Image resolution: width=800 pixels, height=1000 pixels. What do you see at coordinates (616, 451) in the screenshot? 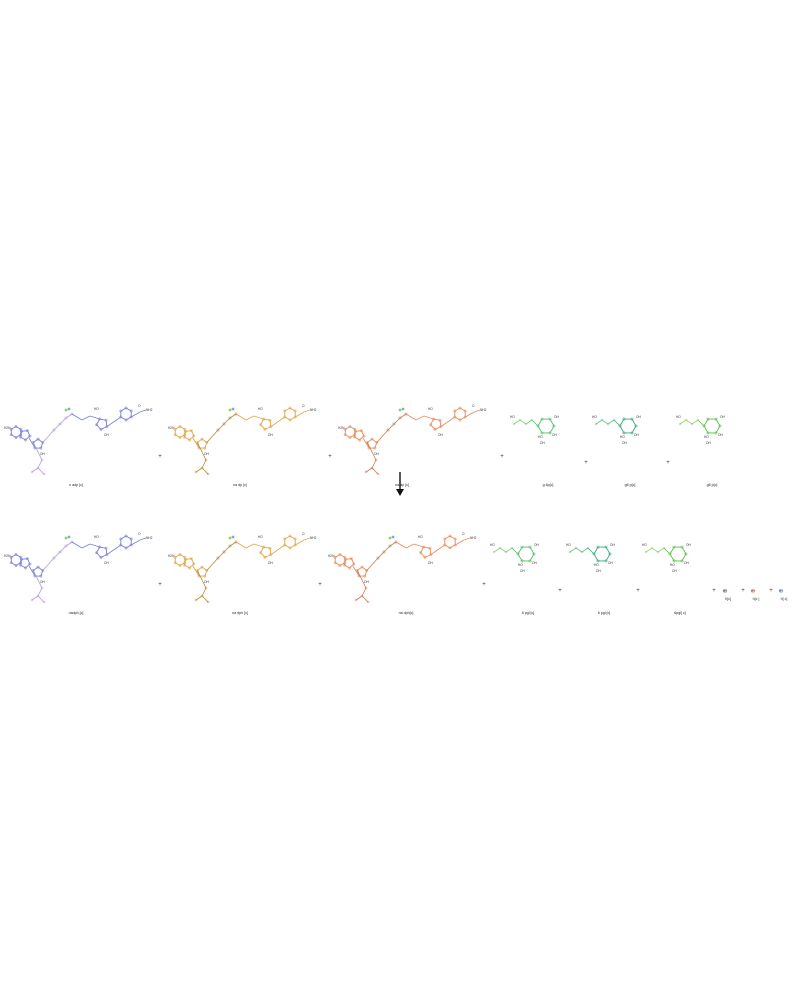
I see `reactant-5: HO OH OH HO OH g6 p[c]` at bounding box center [616, 451].